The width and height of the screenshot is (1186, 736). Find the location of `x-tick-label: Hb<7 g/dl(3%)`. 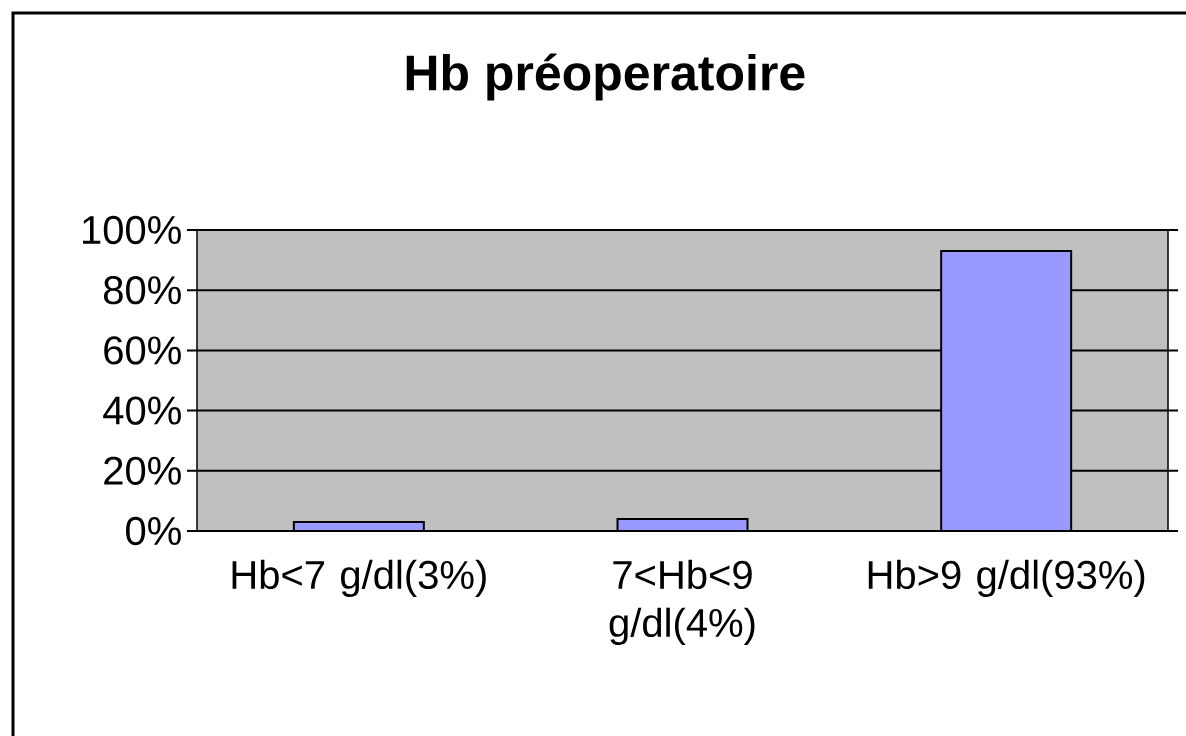

x-tick-label: Hb<7 g/dl(3%) is located at coordinates (359, 578).